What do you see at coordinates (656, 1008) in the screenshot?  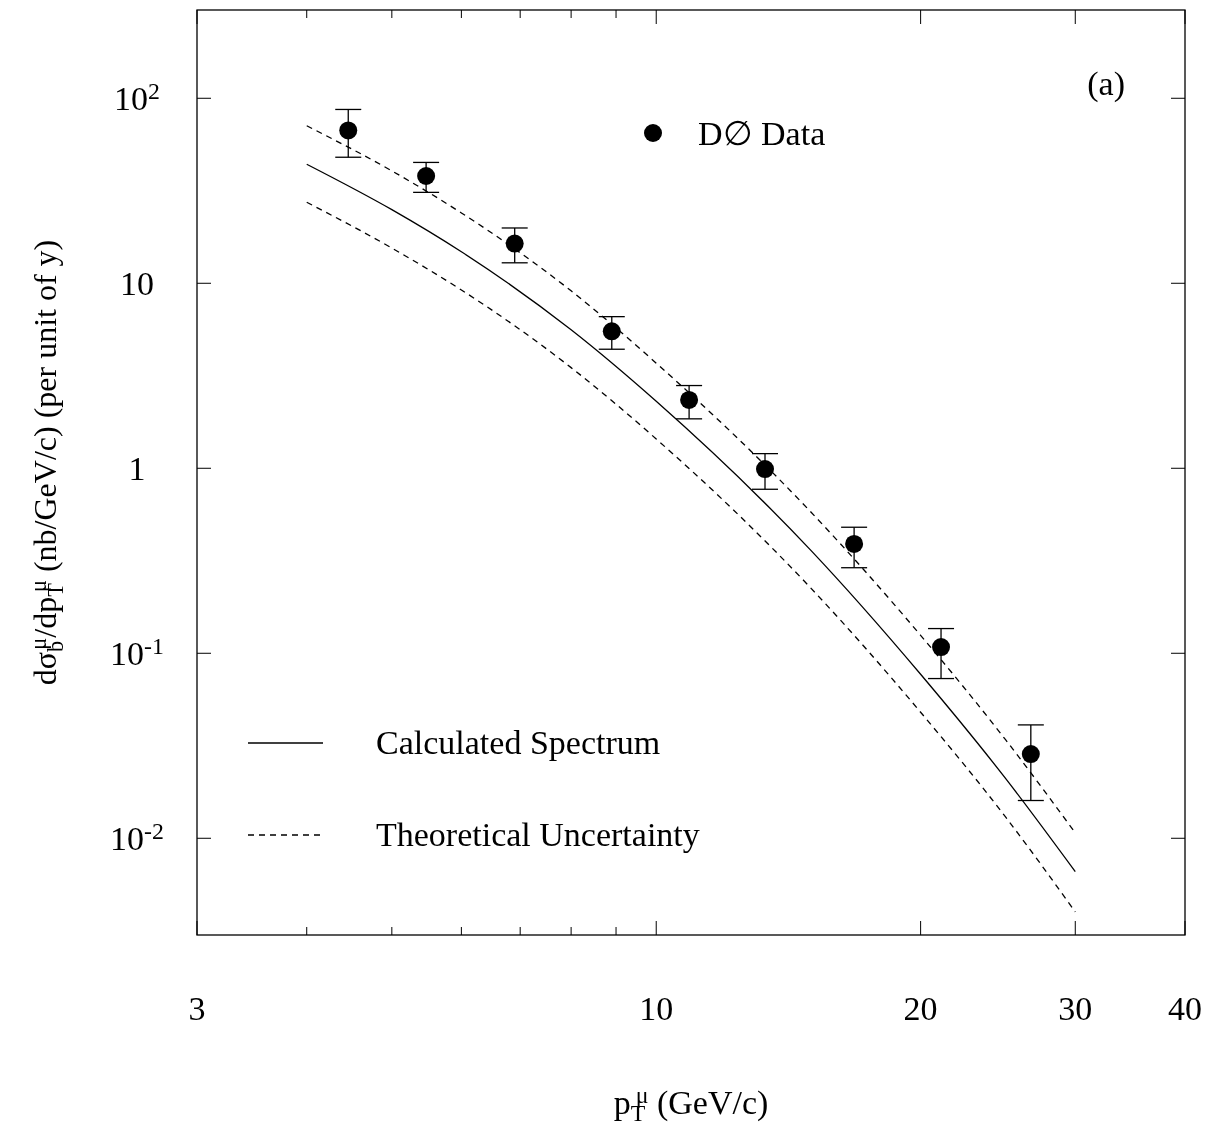 I see `x-tick-label: 10` at bounding box center [656, 1008].